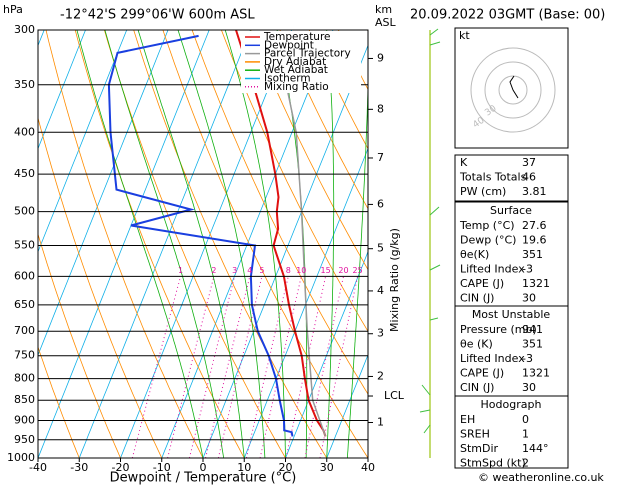 Image resolution: width=629 pixels, height=486 pixels. Describe the element at coordinates (493, 177) in the screenshot. I see `table-key: Totals Totals` at that location.